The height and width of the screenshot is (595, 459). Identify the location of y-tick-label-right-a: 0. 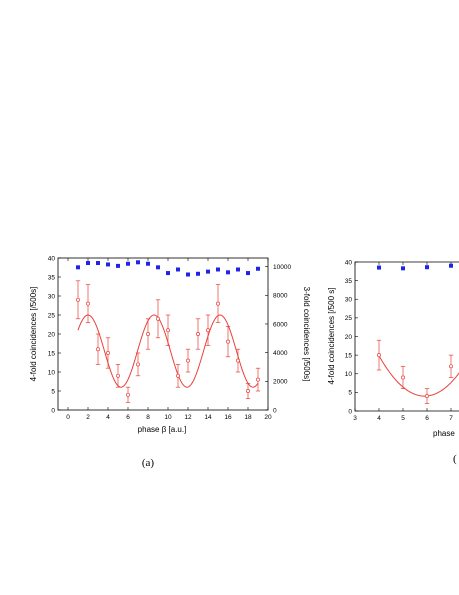
(275, 410).